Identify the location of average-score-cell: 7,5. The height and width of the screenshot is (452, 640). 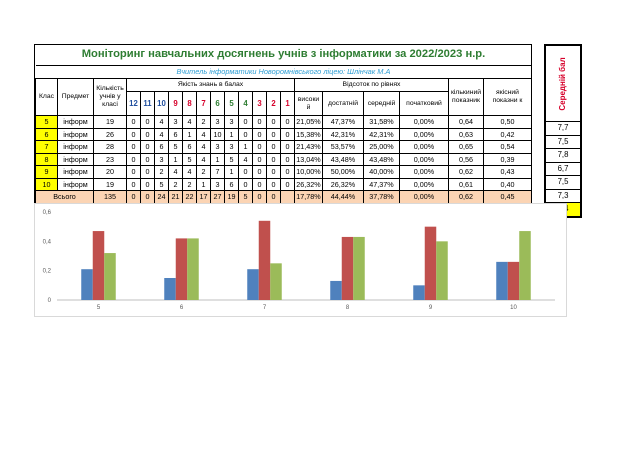
(563, 182).